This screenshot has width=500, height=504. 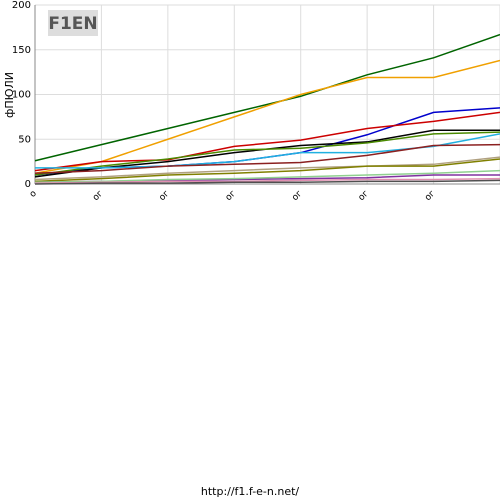 What do you see at coordinates (21, 95) in the screenshot?
I see `y-tick-label: 100` at bounding box center [21, 95].